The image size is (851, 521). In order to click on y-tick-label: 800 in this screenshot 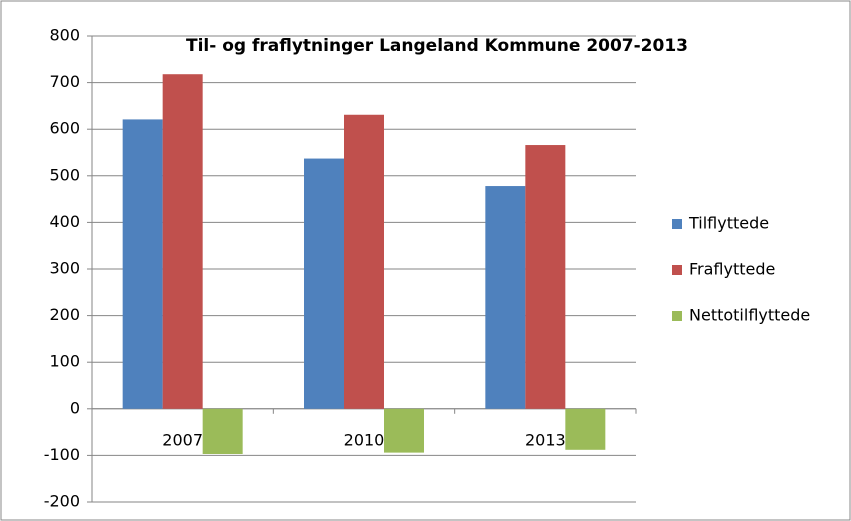, I will do `click(64, 35)`.